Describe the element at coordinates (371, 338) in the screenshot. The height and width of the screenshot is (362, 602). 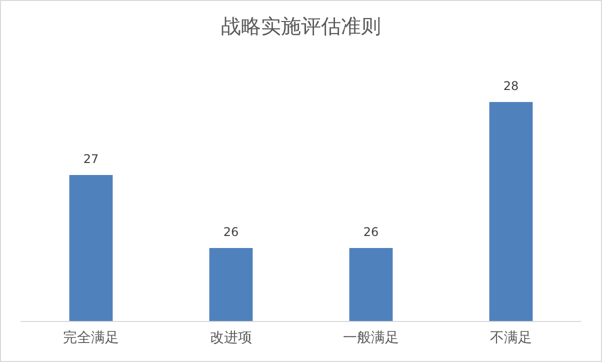
I see `x-tick-label: 一般满足` at that location.